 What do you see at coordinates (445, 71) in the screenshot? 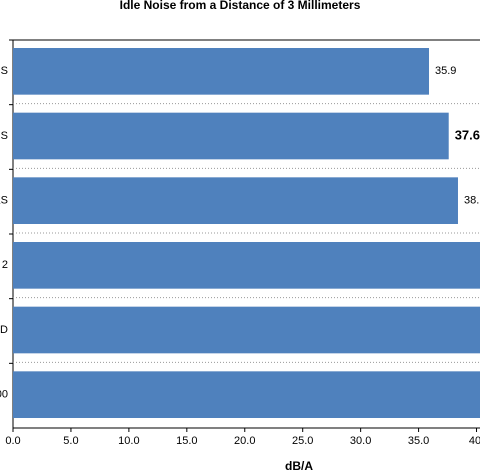
I see `data-label: 35.9` at bounding box center [445, 71].